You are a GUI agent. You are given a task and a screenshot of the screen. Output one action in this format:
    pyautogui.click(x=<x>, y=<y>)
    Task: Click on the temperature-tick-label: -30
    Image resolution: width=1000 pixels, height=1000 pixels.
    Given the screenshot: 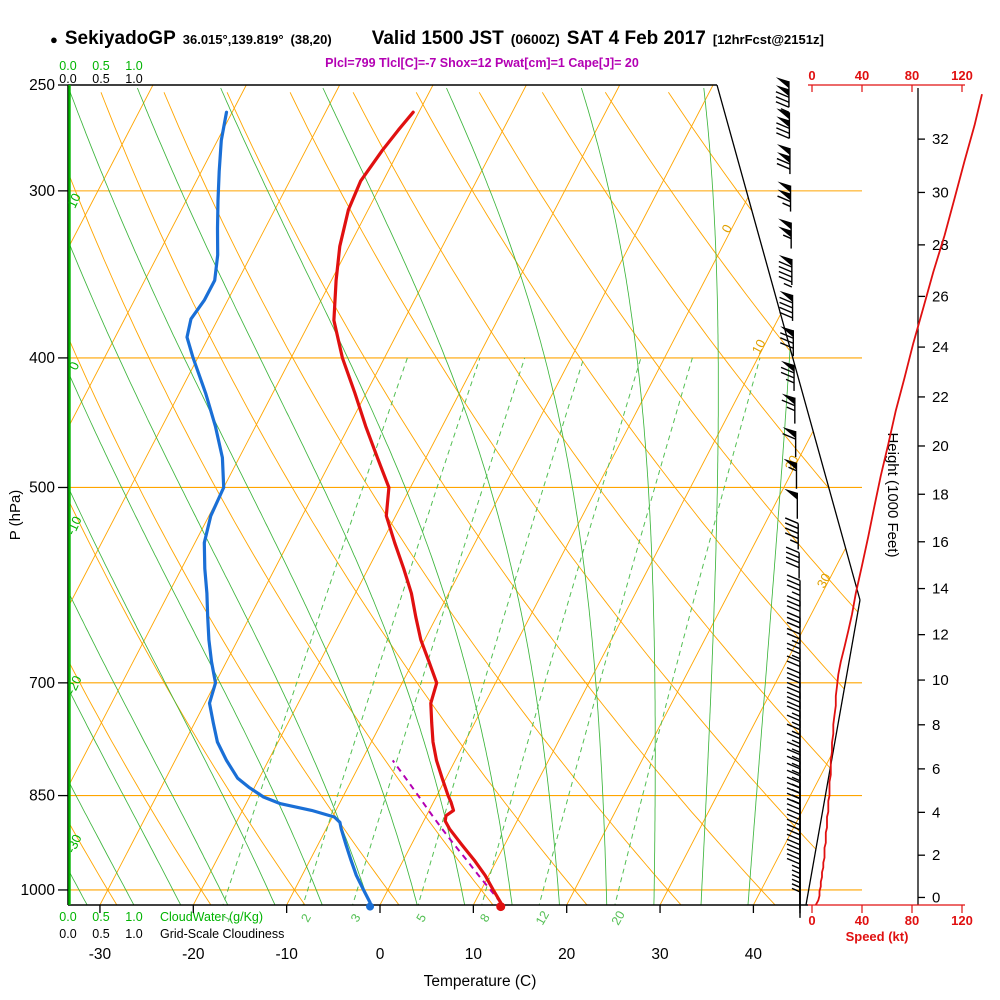 What is the action you would take?
    pyautogui.click(x=100, y=954)
    